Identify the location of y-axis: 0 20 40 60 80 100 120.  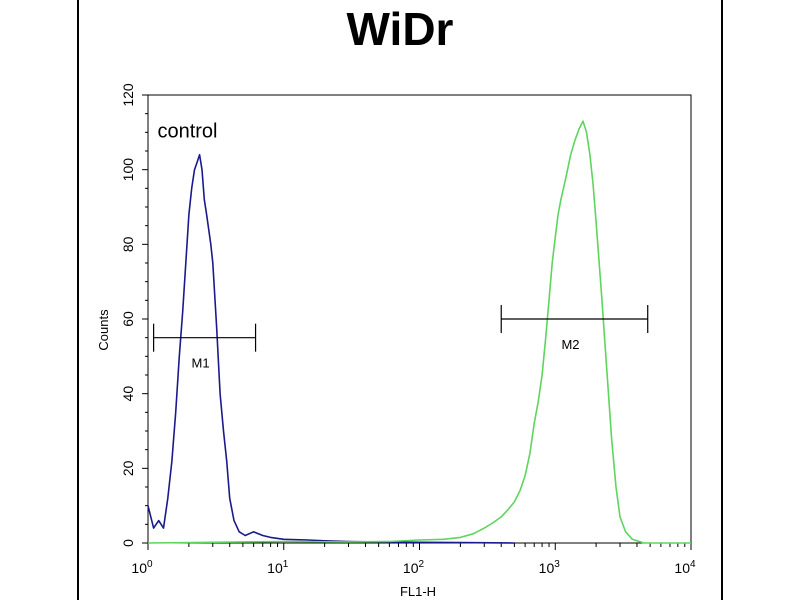
(134, 315).